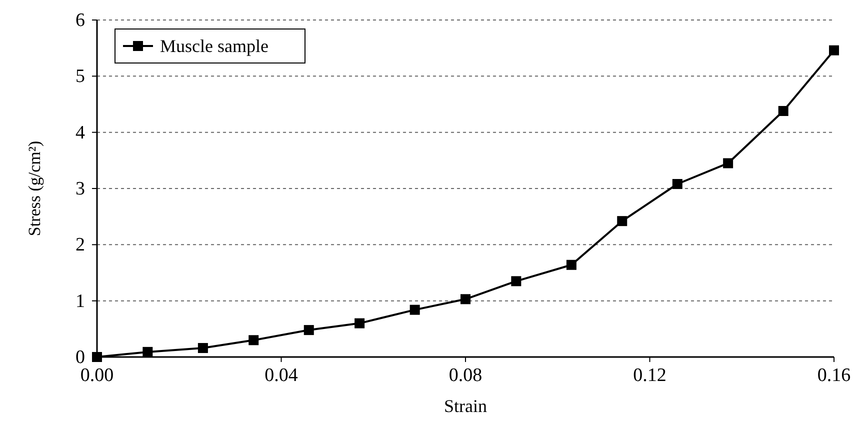 This screenshot has height=426, width=862. What do you see at coordinates (80, 301) in the screenshot?
I see `y-tick-label: 1` at bounding box center [80, 301].